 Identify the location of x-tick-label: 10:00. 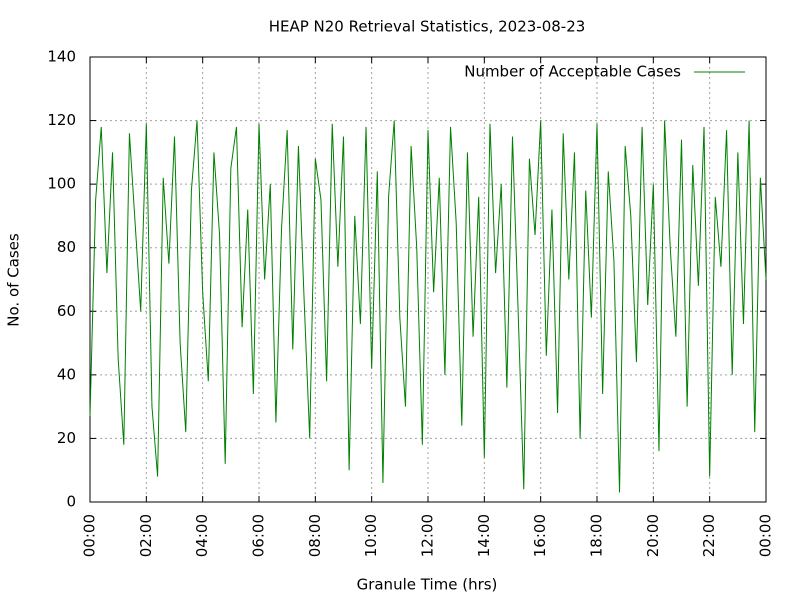
(371, 535).